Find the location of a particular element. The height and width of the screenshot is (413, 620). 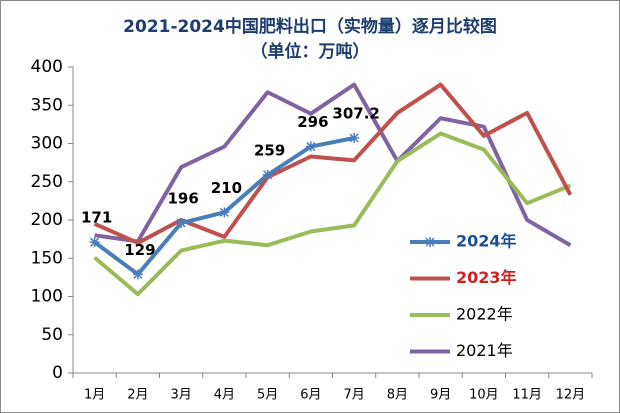

y-tick-label: 150 is located at coordinates (47, 258).